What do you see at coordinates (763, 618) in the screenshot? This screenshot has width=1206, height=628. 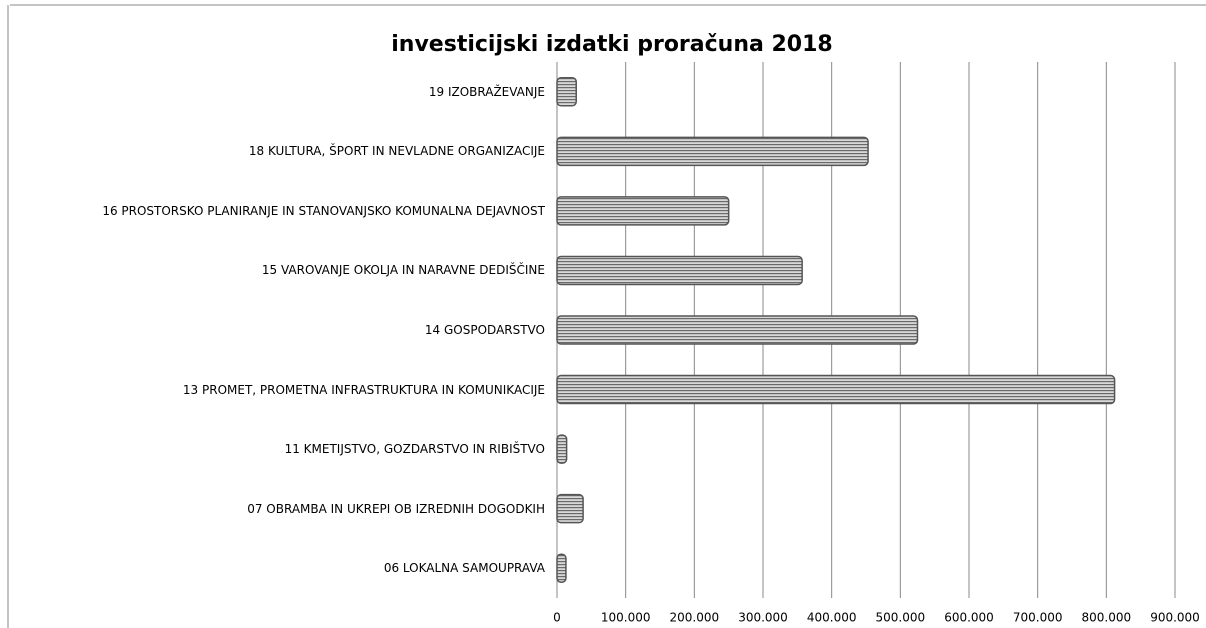 I see `x-tick-label: 300.000` at bounding box center [763, 618].